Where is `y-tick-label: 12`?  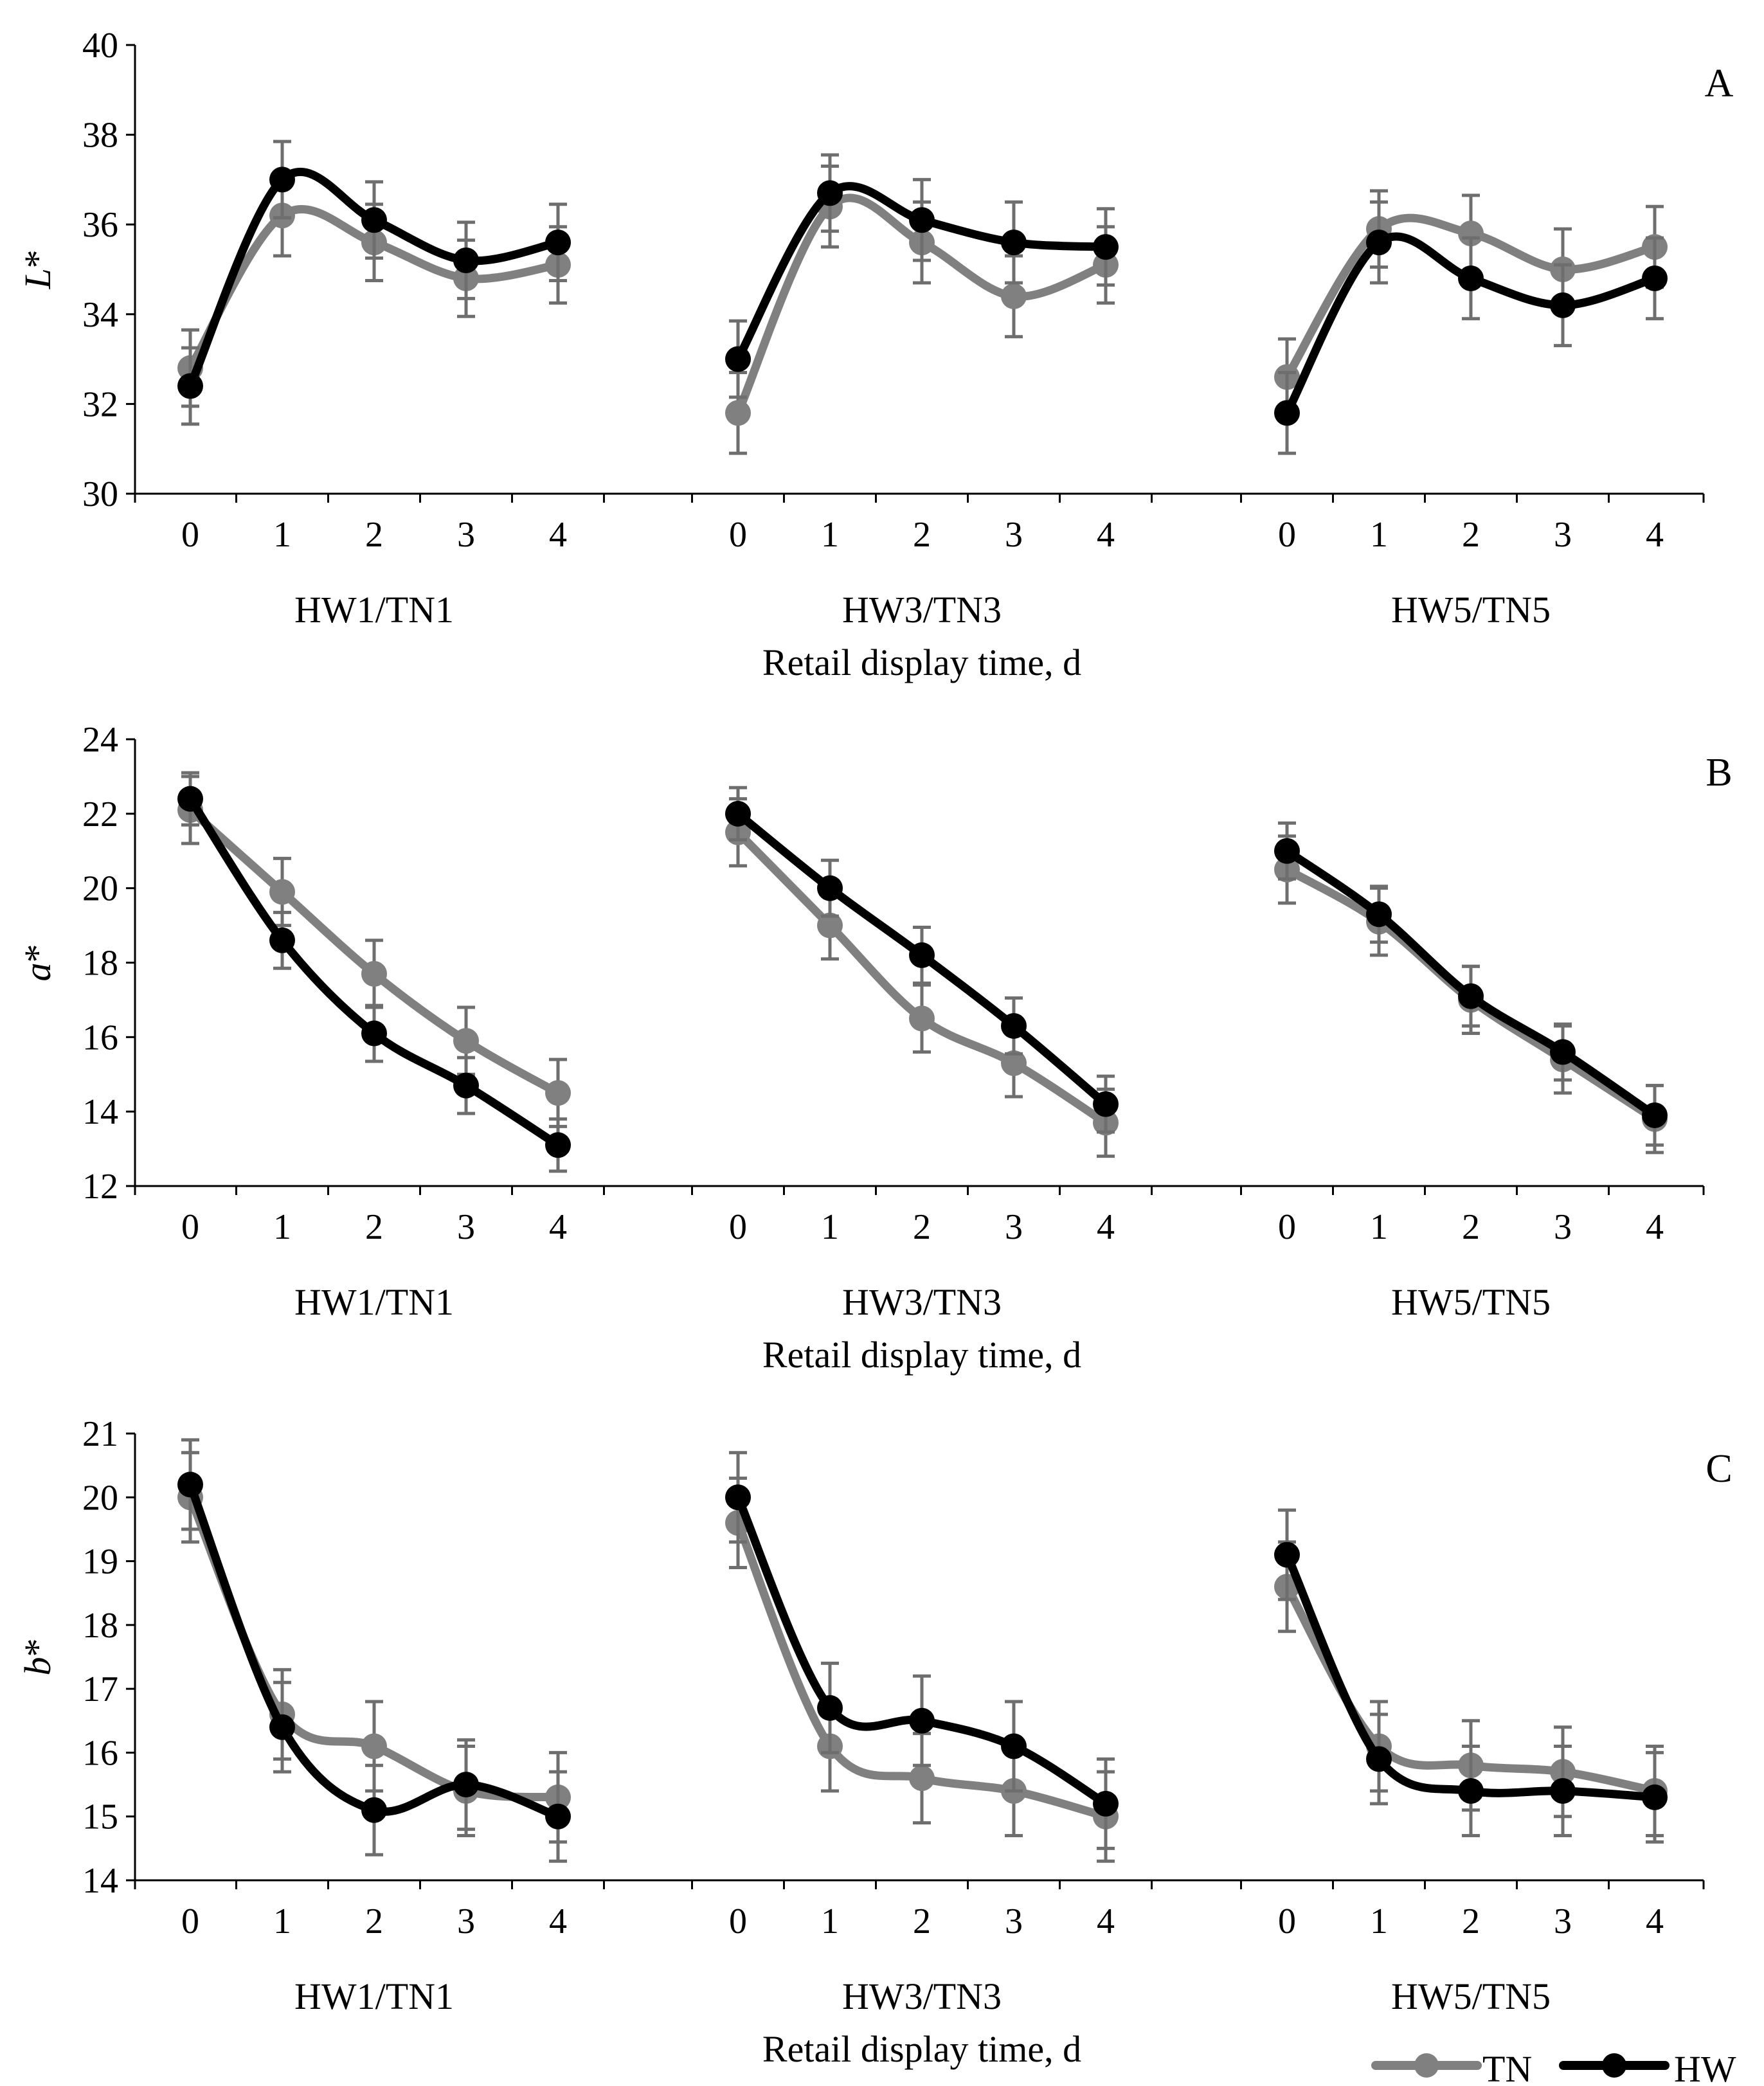
y-tick-label: 12 is located at coordinates (100, 1187).